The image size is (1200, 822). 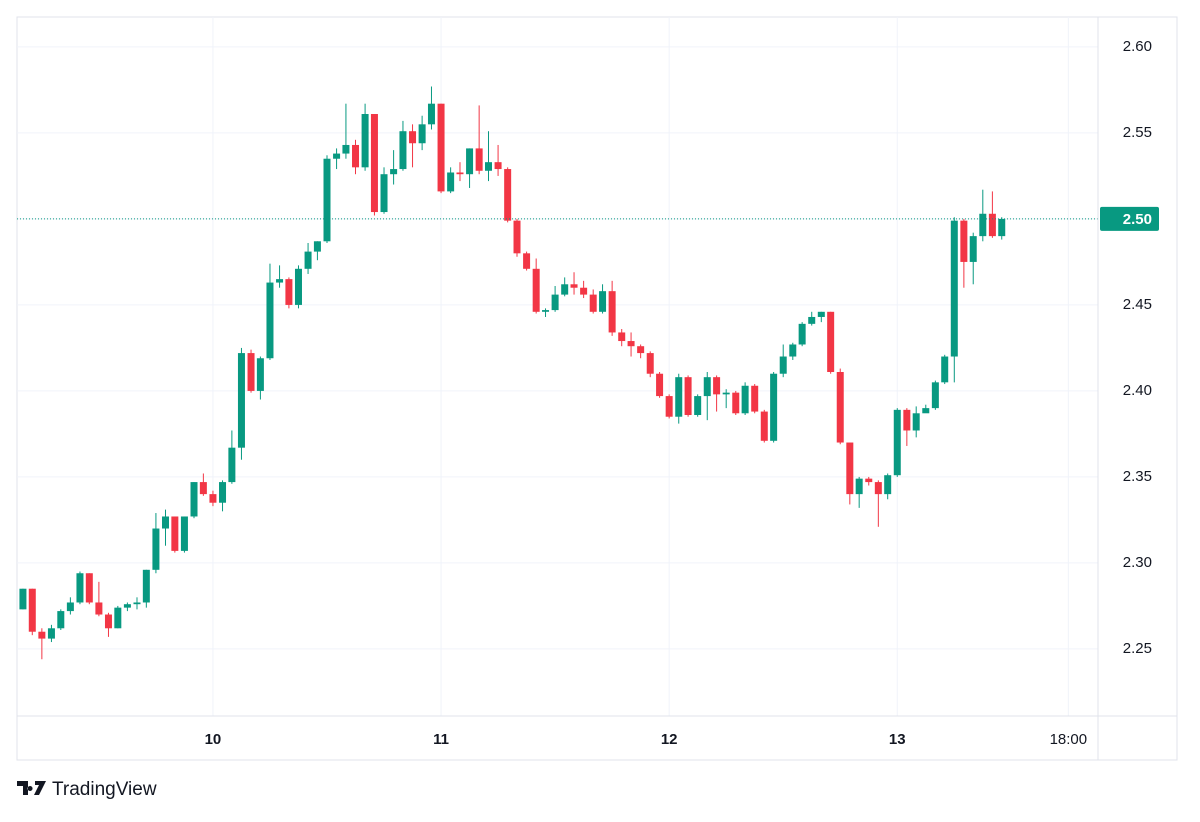 I want to click on y-tick-label: 2.40, so click(x=1137, y=390).